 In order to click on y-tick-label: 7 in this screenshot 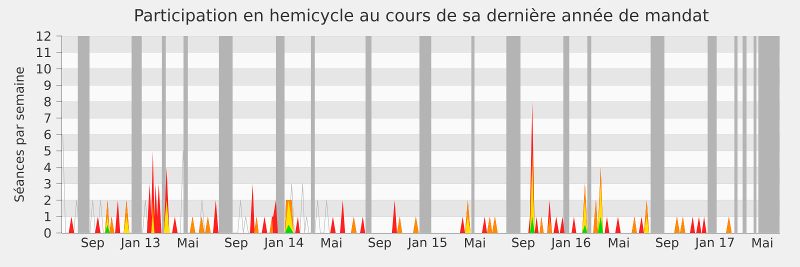, I will do `click(47, 118)`.